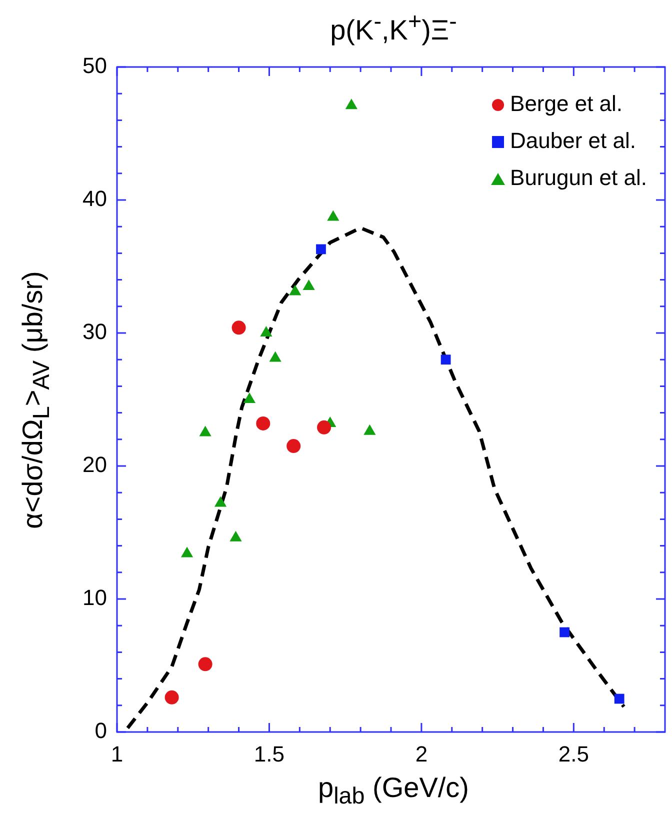 This screenshot has width=672, height=829. Describe the element at coordinates (94, 331) in the screenshot. I see `y-tick-label: 30` at that location.